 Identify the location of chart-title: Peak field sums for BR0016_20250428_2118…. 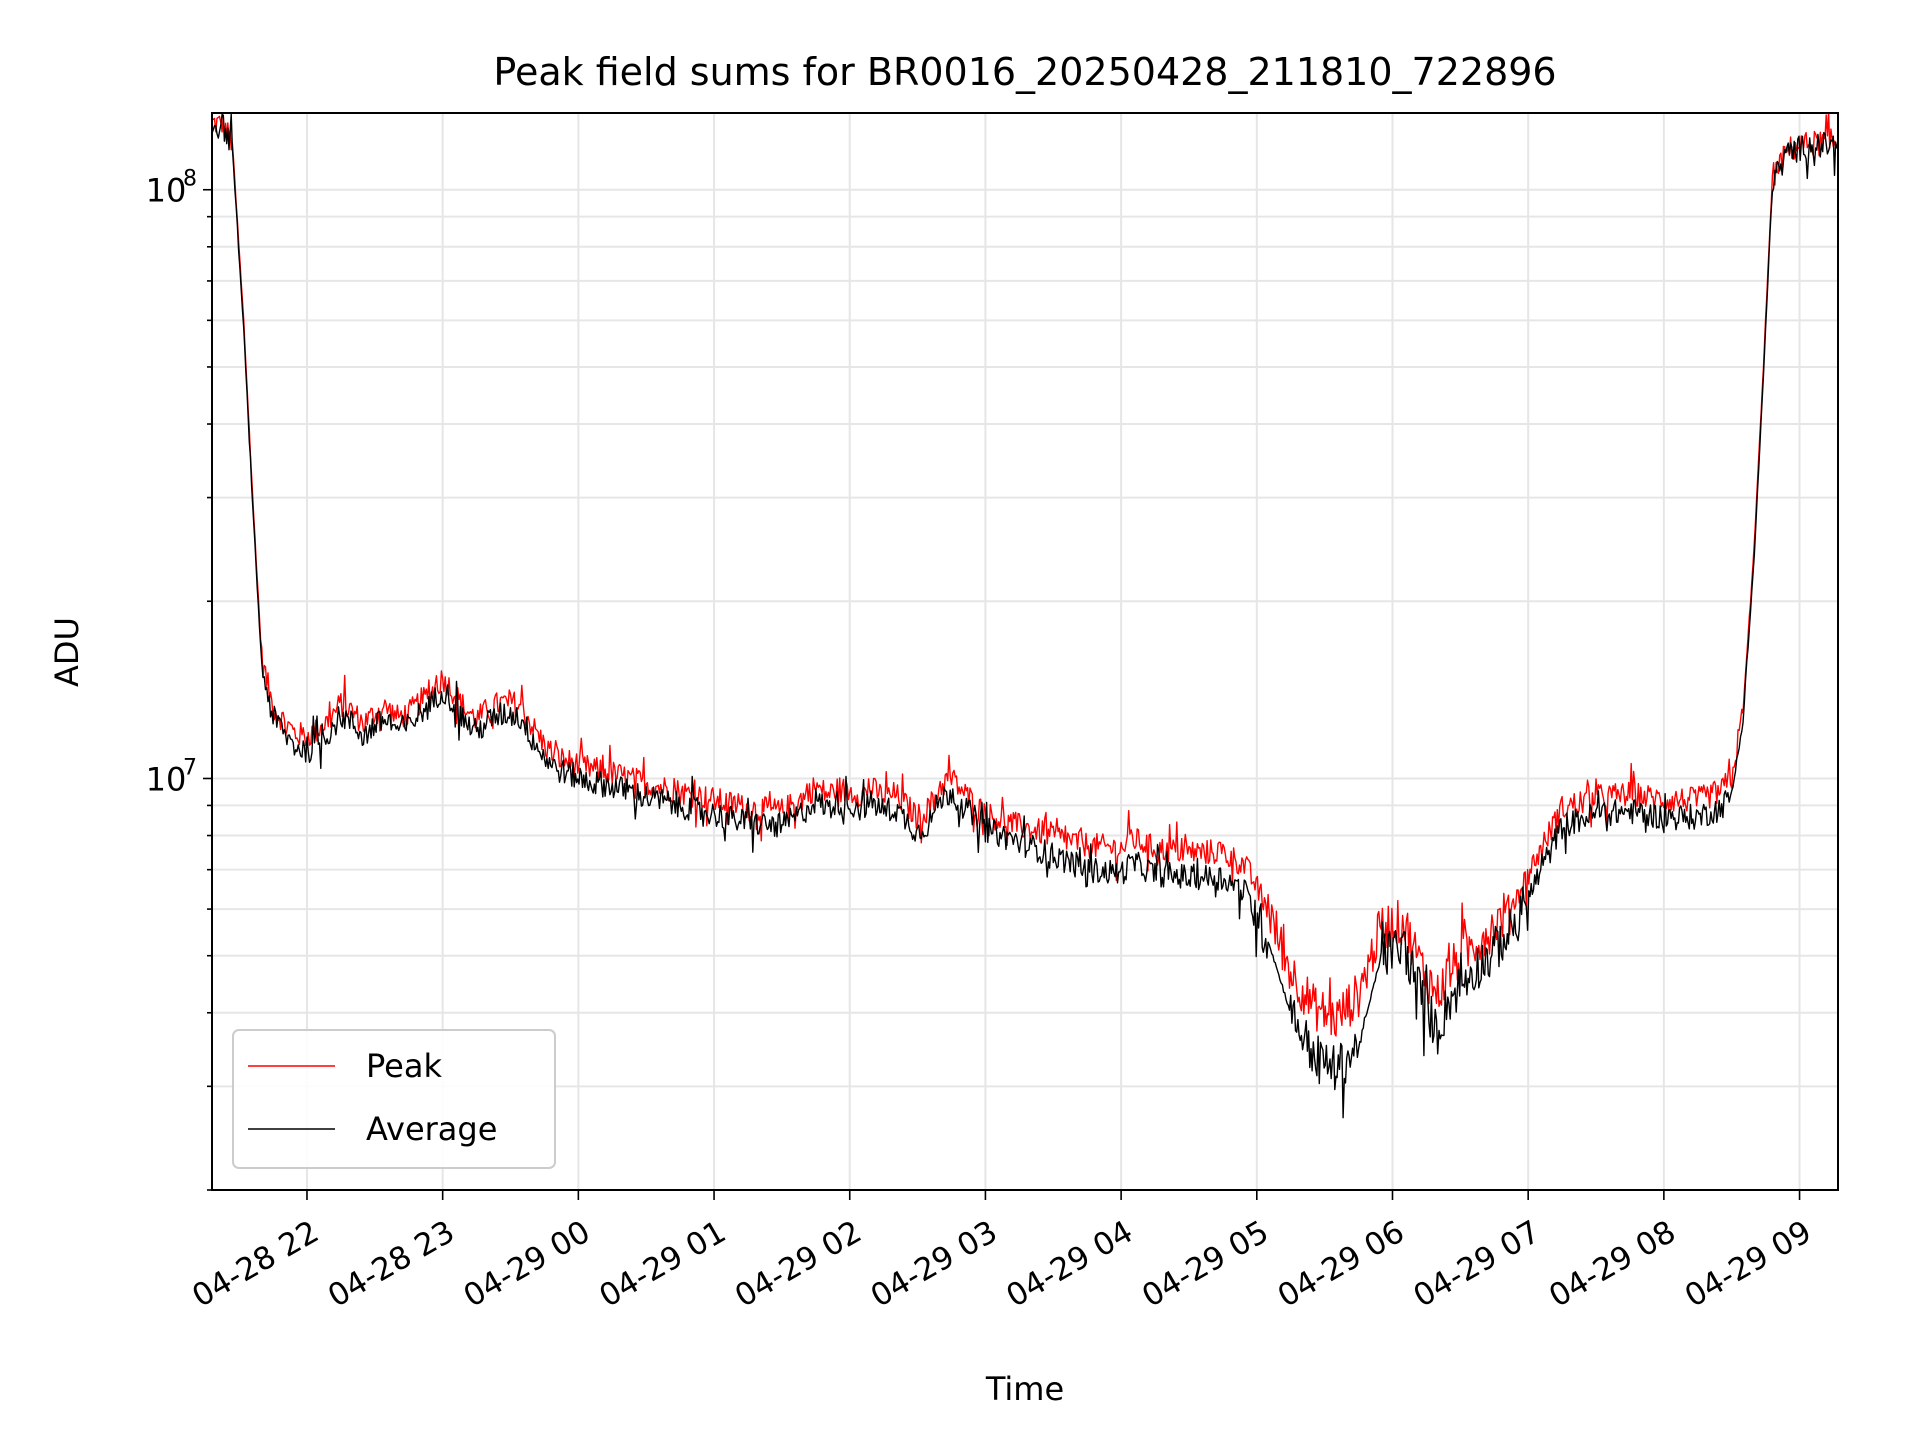
(1024, 72).